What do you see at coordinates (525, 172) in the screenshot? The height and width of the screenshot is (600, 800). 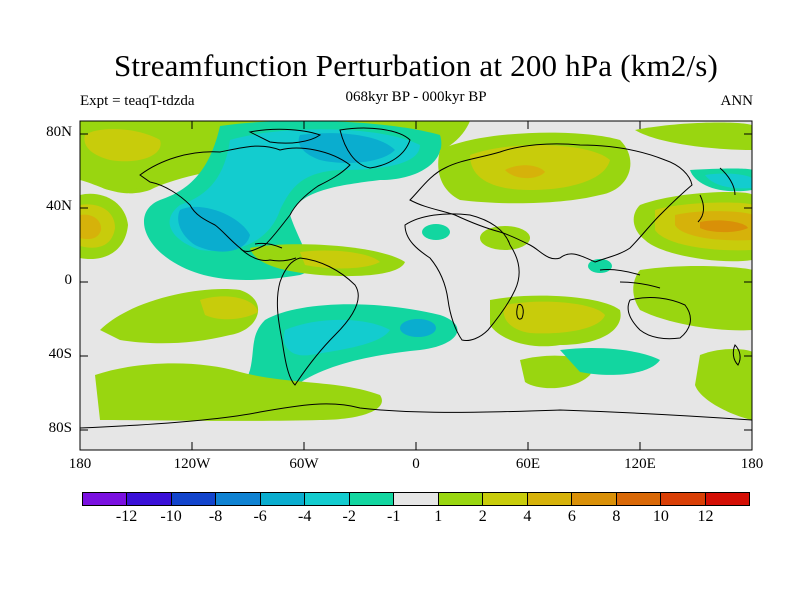 I see `anomaly-eurasia-orange` at bounding box center [525, 172].